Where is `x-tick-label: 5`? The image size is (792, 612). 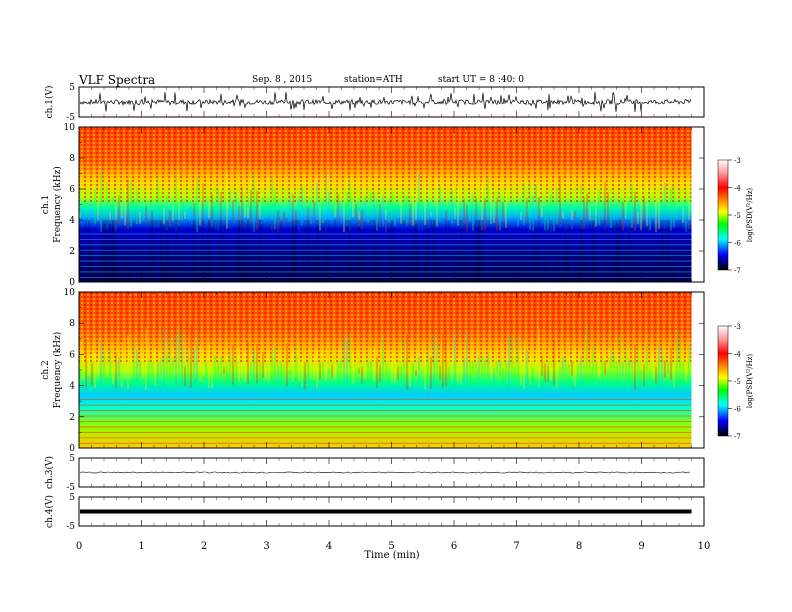
x-tick-label: 5 is located at coordinates (391, 546).